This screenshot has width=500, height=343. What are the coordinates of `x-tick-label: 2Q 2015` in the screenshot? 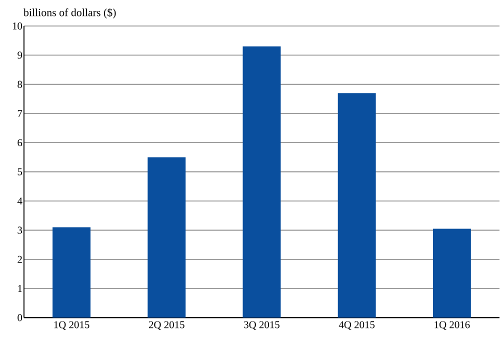 It's located at (166, 325).